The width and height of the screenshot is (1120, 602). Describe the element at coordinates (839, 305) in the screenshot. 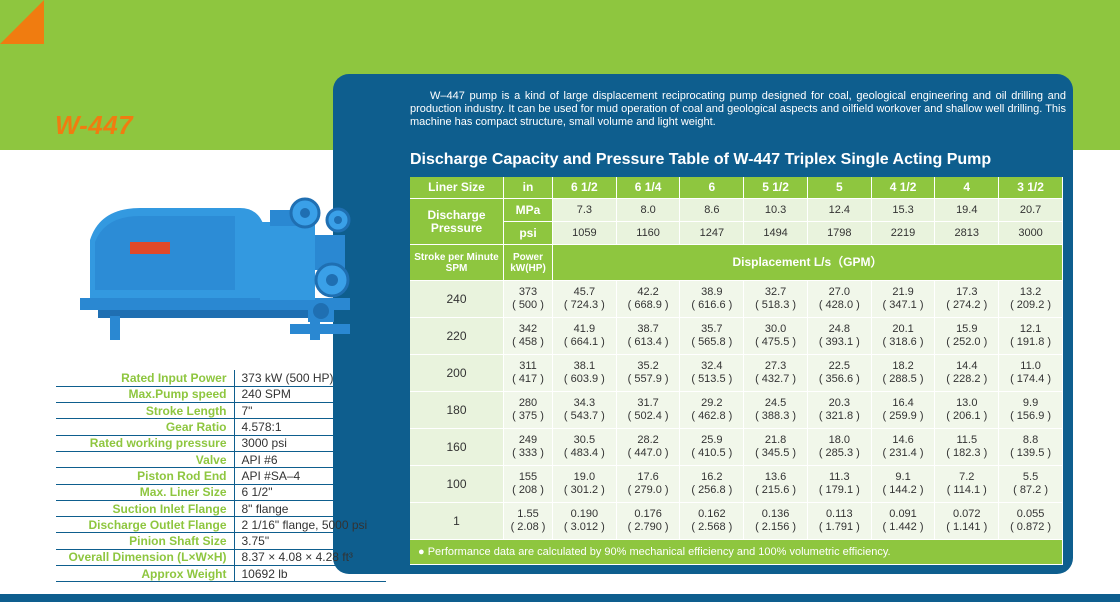

I see `displacement-gpm: ( 428.0 )` at that location.